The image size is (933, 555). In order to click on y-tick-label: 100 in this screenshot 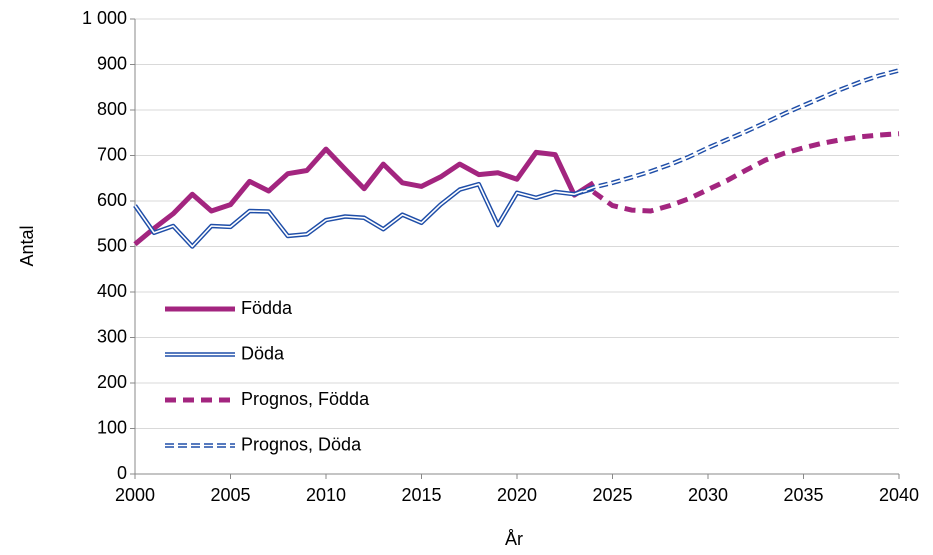, I will do `click(112, 427)`.